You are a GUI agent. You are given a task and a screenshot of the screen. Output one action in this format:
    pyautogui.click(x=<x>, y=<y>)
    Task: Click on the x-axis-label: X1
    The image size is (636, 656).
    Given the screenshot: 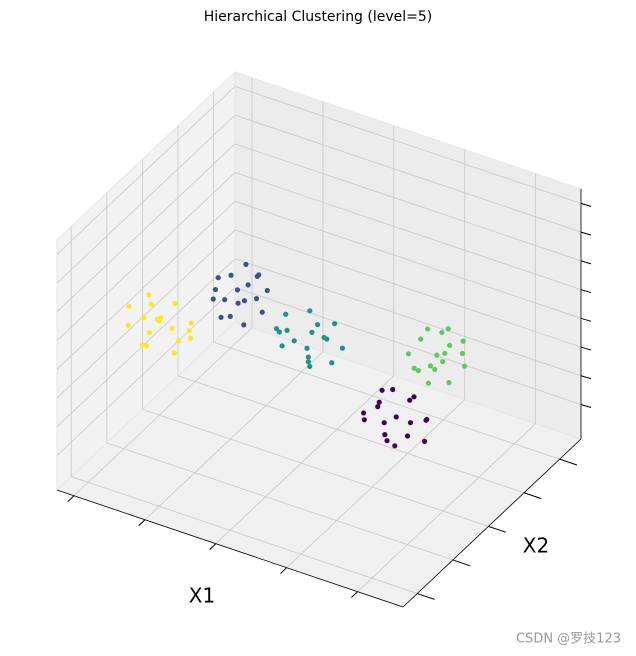 What is the action you would take?
    pyautogui.click(x=202, y=596)
    